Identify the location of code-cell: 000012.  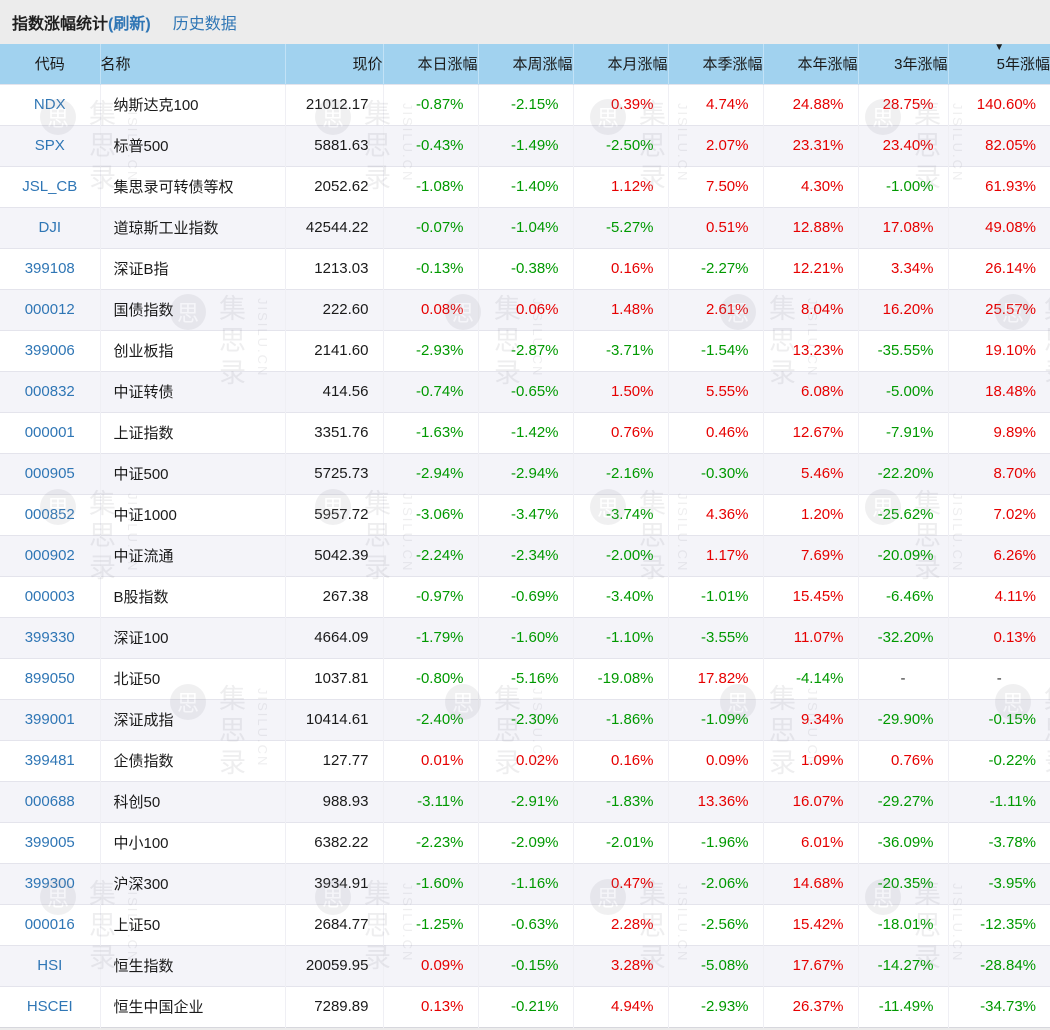
(50, 309).